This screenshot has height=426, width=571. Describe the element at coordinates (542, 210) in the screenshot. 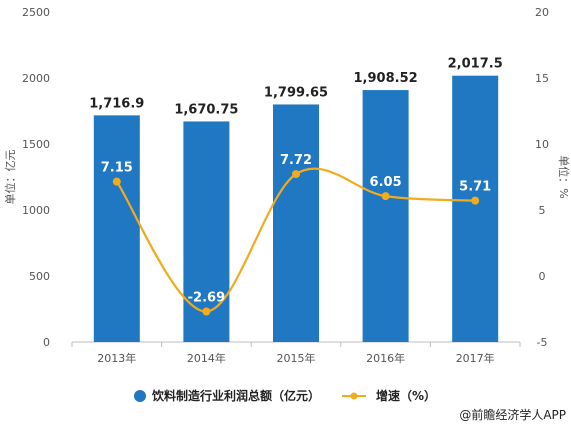

I see `right-tick-label: 5` at that location.